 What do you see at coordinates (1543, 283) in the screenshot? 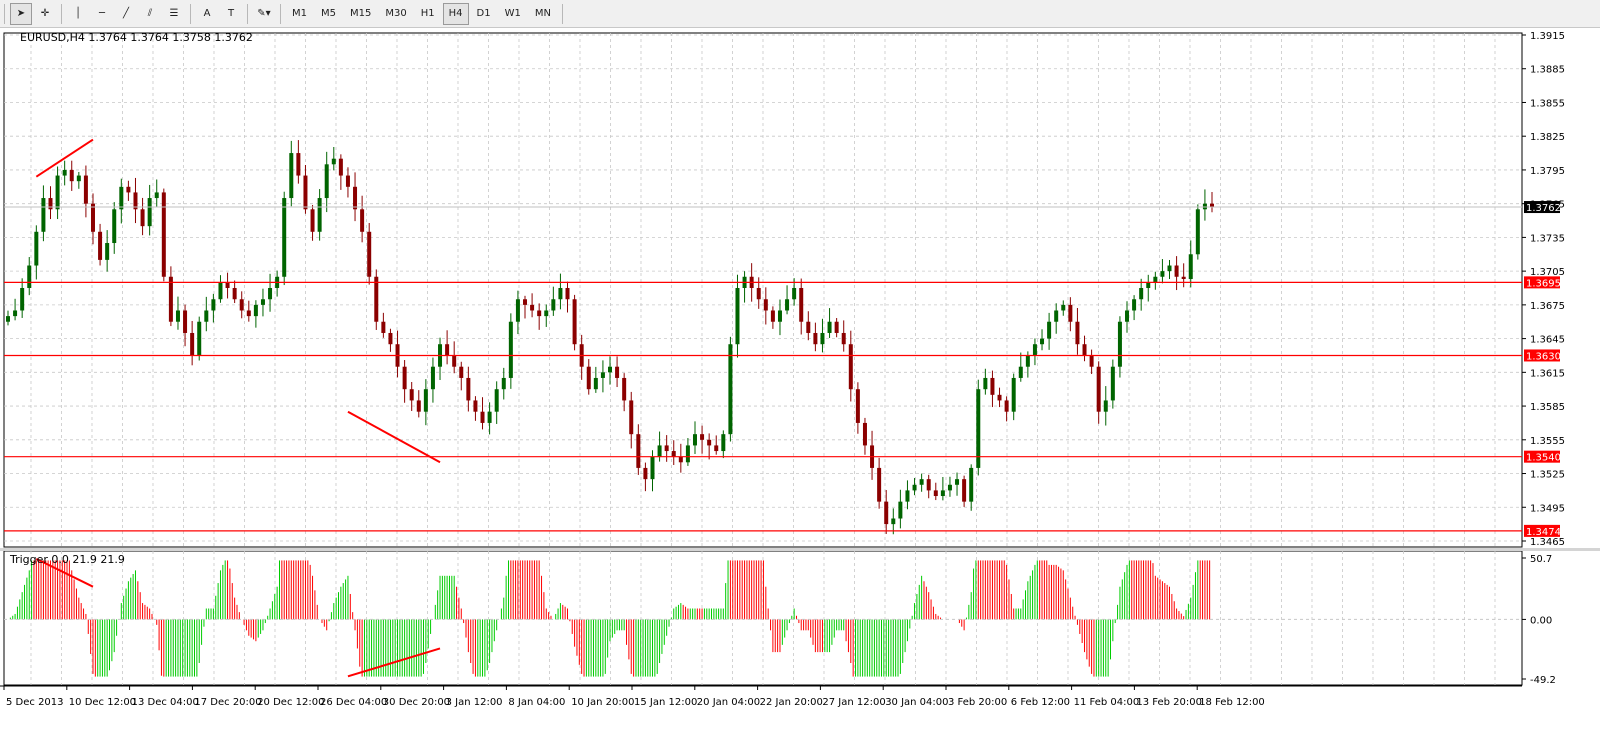
I see `level-price-label: 1.3695` at bounding box center [1543, 283].